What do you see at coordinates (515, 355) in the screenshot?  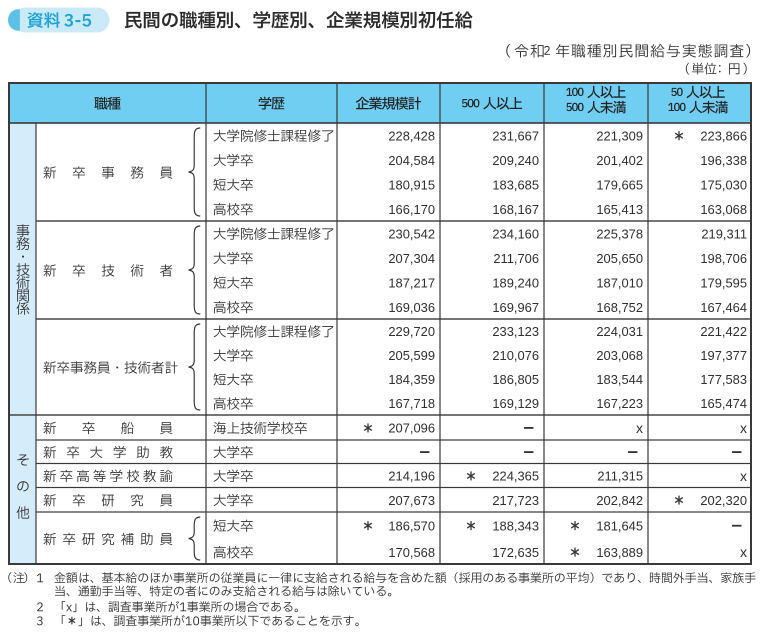 I see `svg-text: 210,076` at bounding box center [515, 355].